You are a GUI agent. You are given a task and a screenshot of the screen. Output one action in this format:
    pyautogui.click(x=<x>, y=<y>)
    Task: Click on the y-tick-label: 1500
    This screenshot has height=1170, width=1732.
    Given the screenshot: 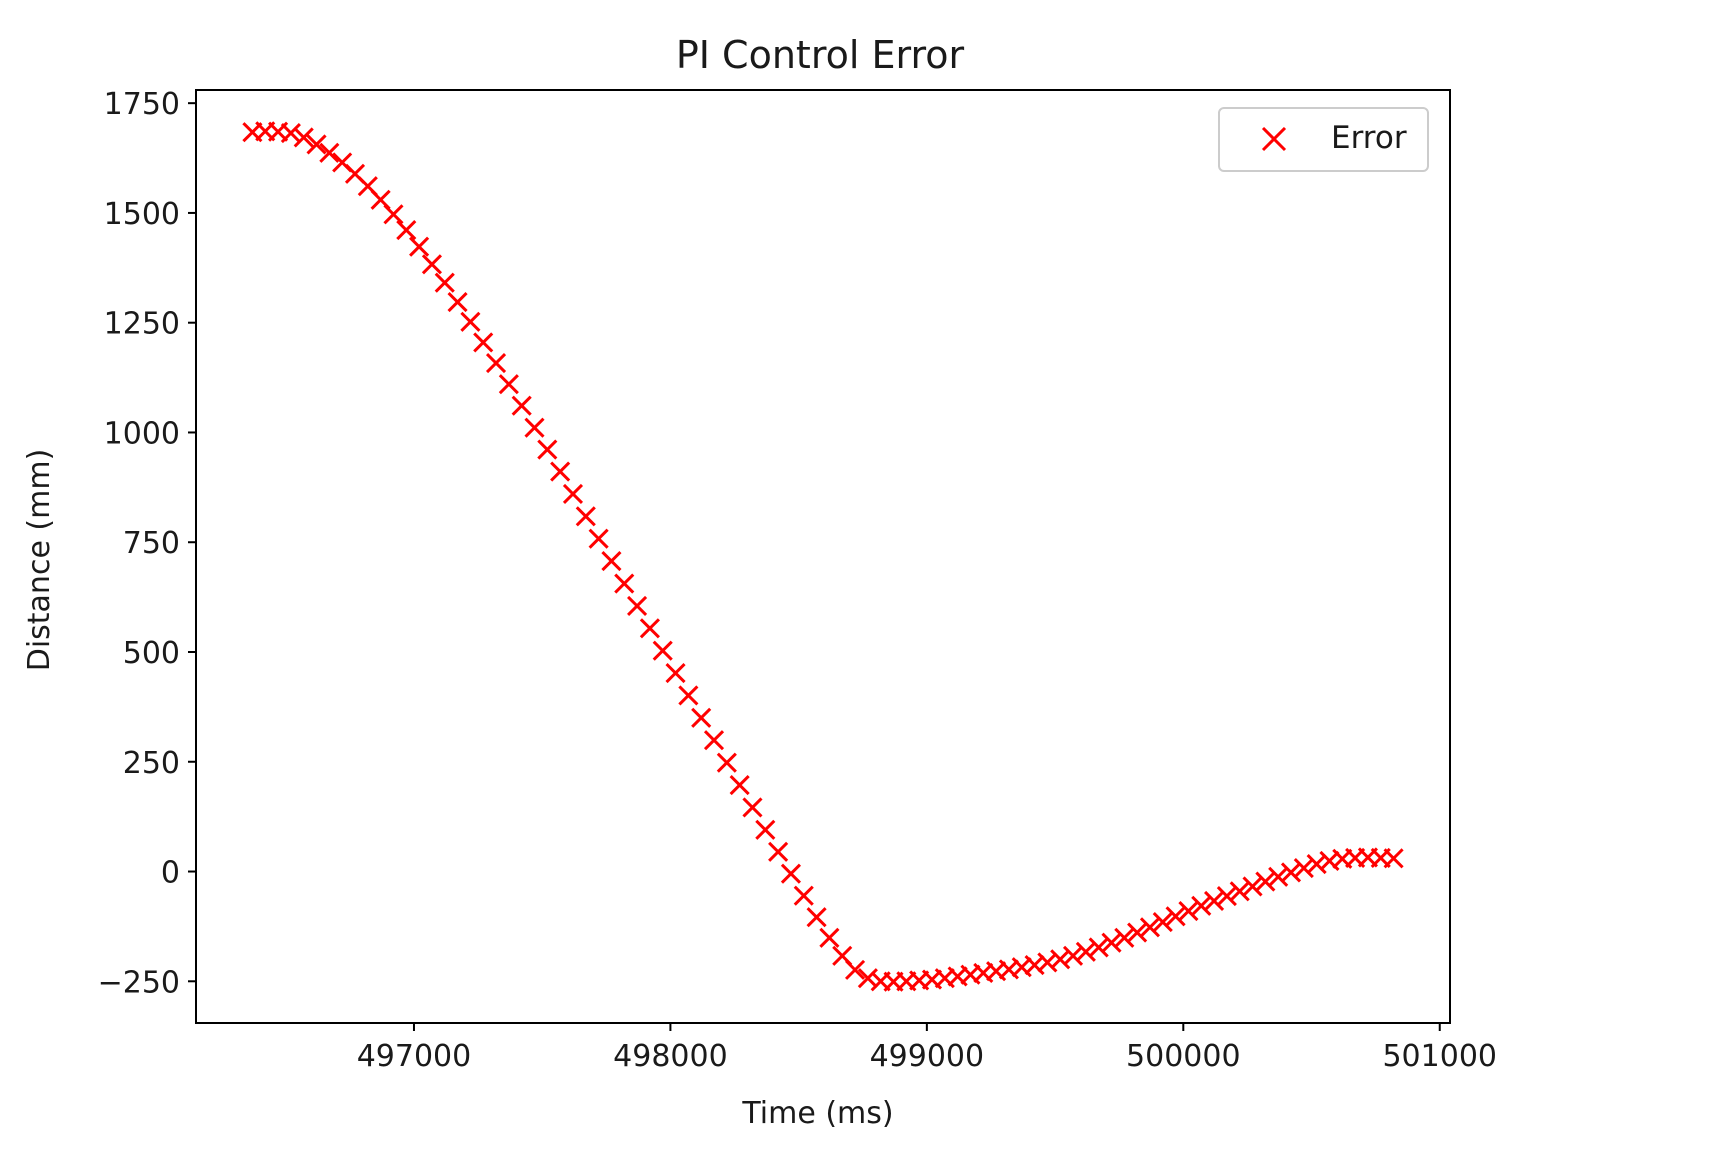 What is the action you would take?
    pyautogui.click(x=142, y=214)
    